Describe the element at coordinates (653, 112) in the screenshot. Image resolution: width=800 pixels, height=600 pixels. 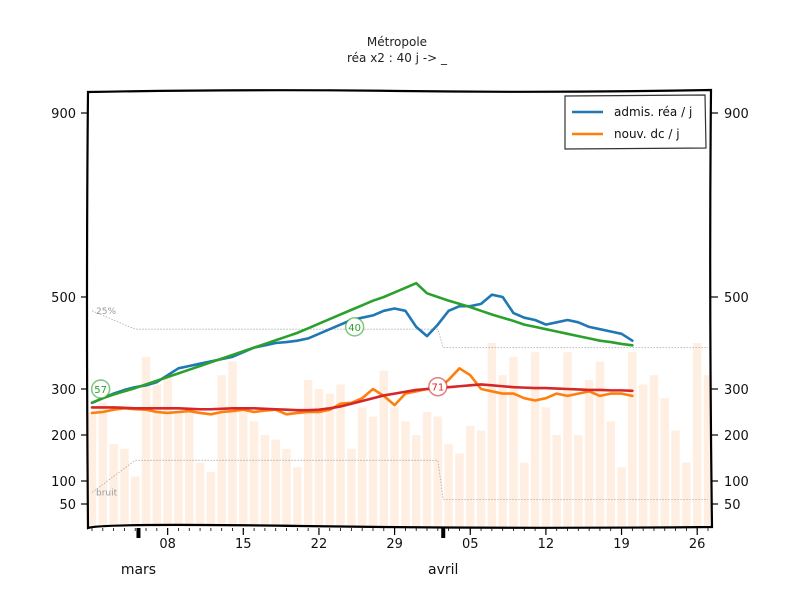
I see `legend-label-rea: admis. réa / j` at that location.